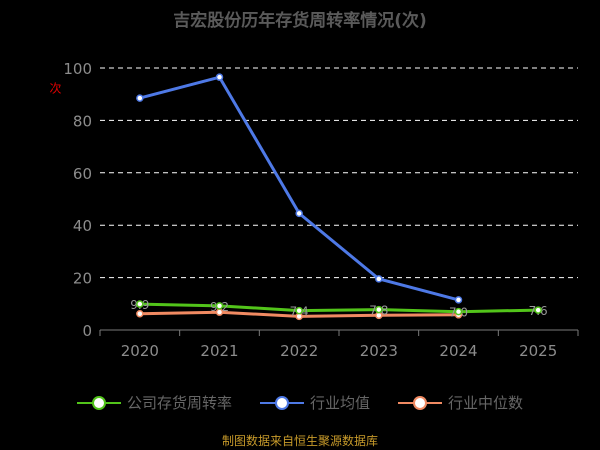 The width and height of the screenshot is (600, 450). What do you see at coordinates (538, 351) in the screenshot?
I see `x-tick-label: 2025` at bounding box center [538, 351].